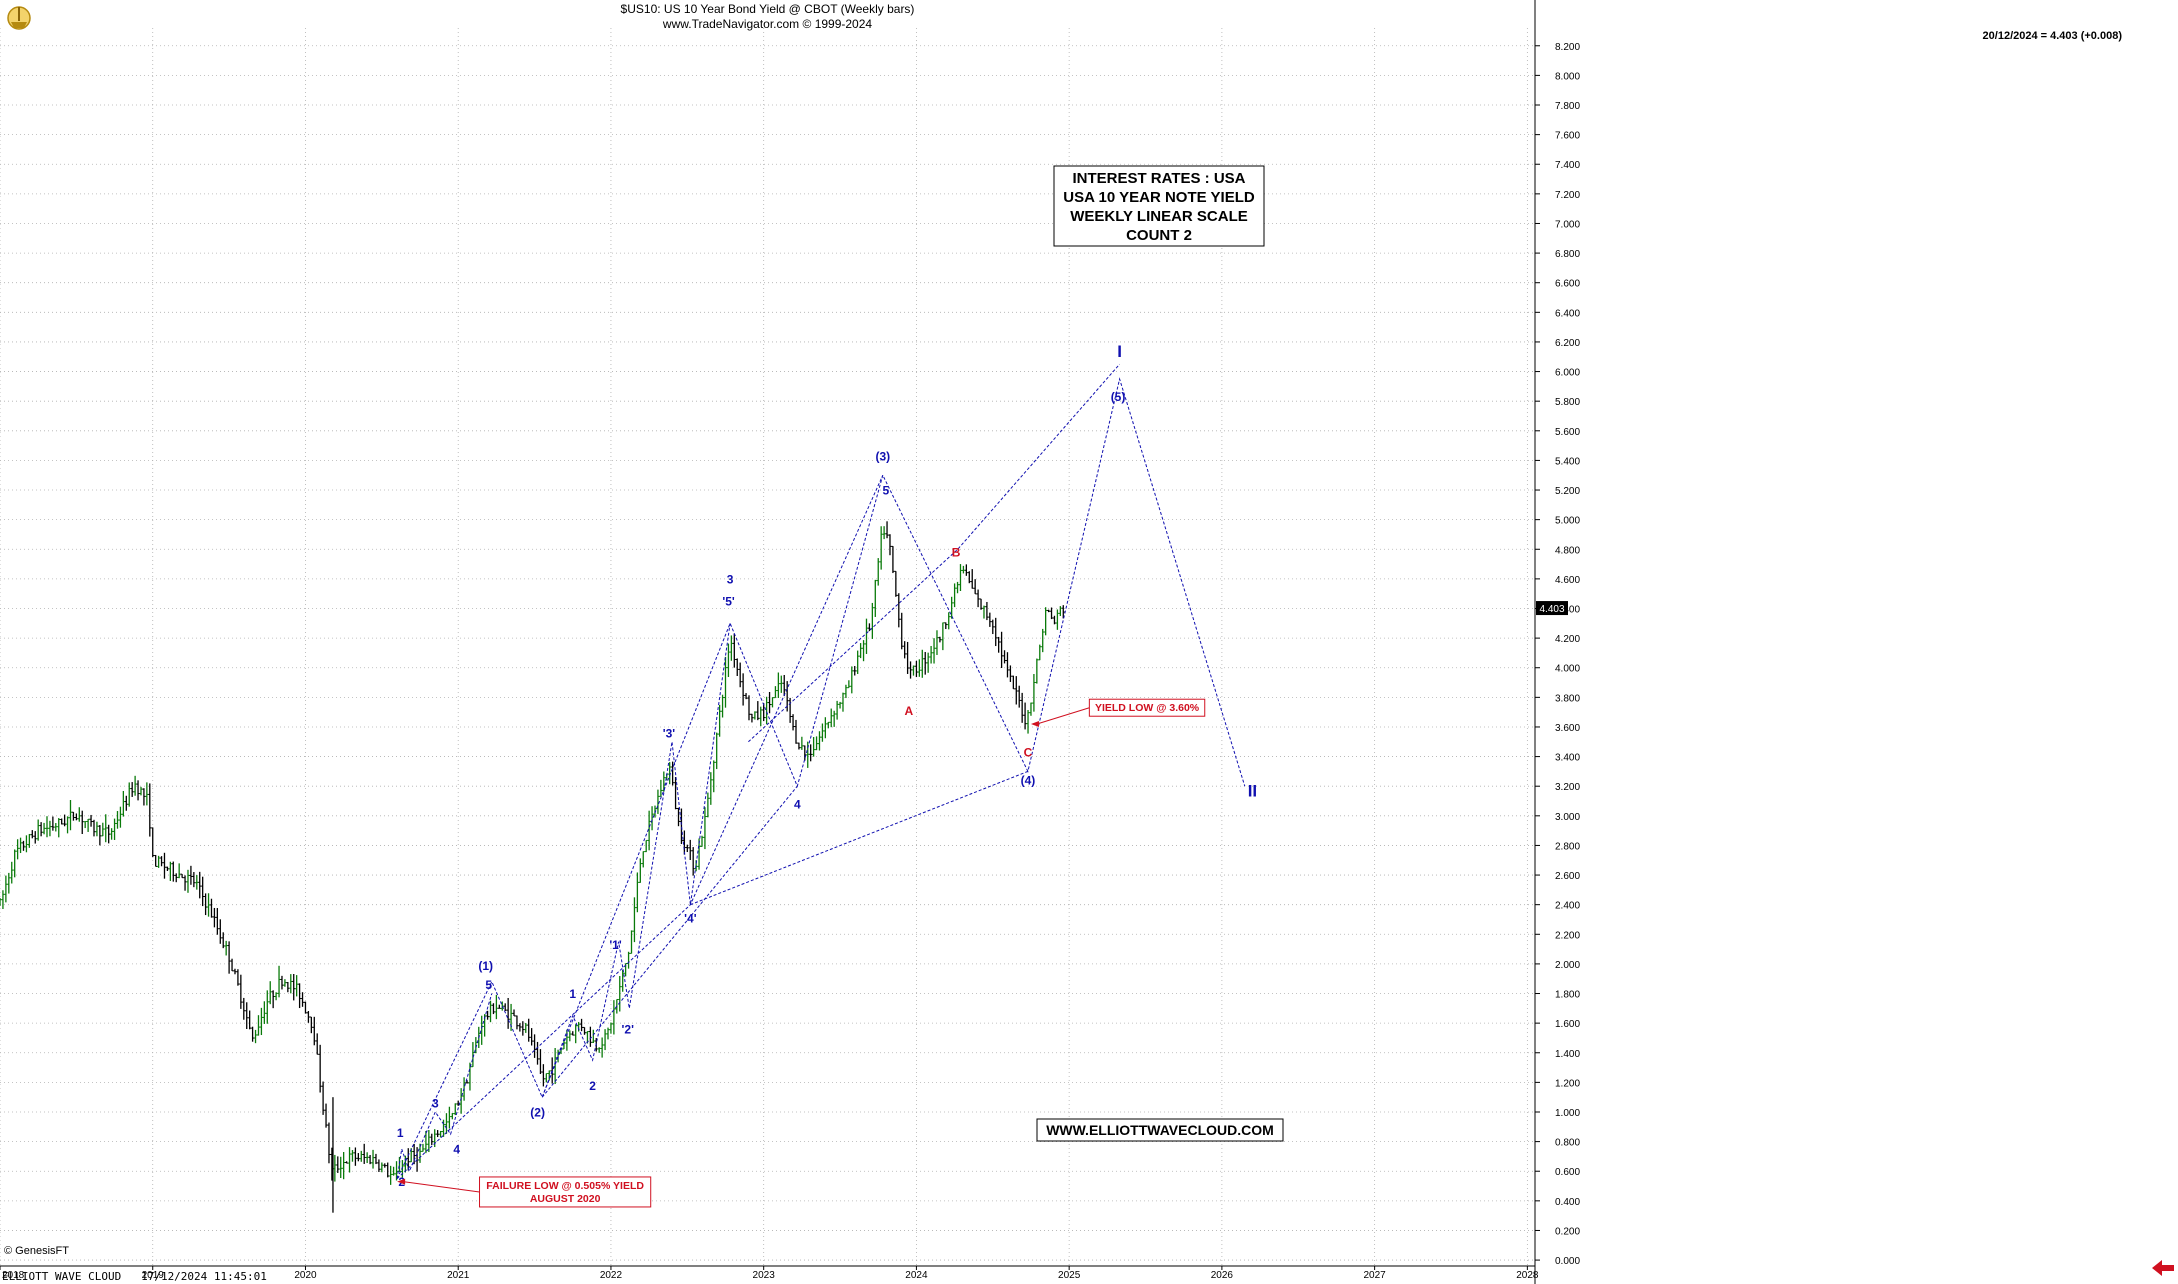  Describe the element at coordinates (1028, 781) in the screenshot. I see `wave-label: (4)` at that location.